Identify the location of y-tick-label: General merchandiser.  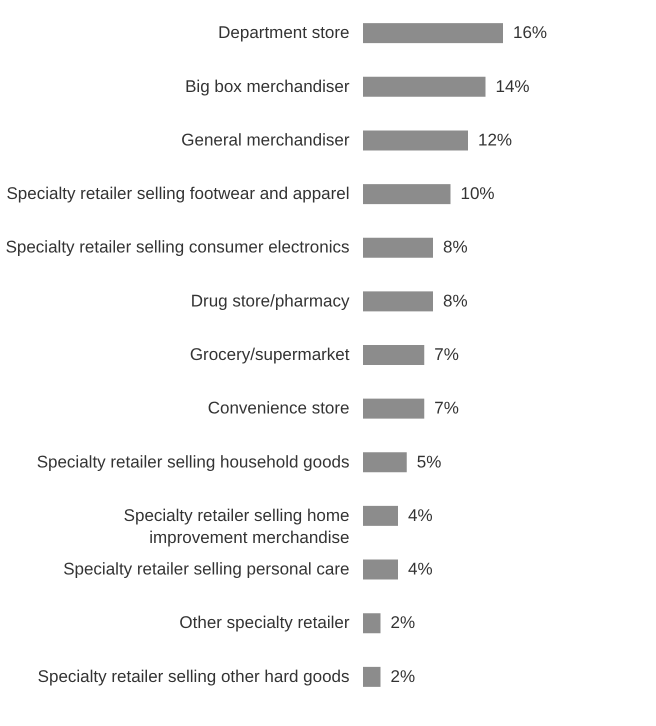
(265, 140).